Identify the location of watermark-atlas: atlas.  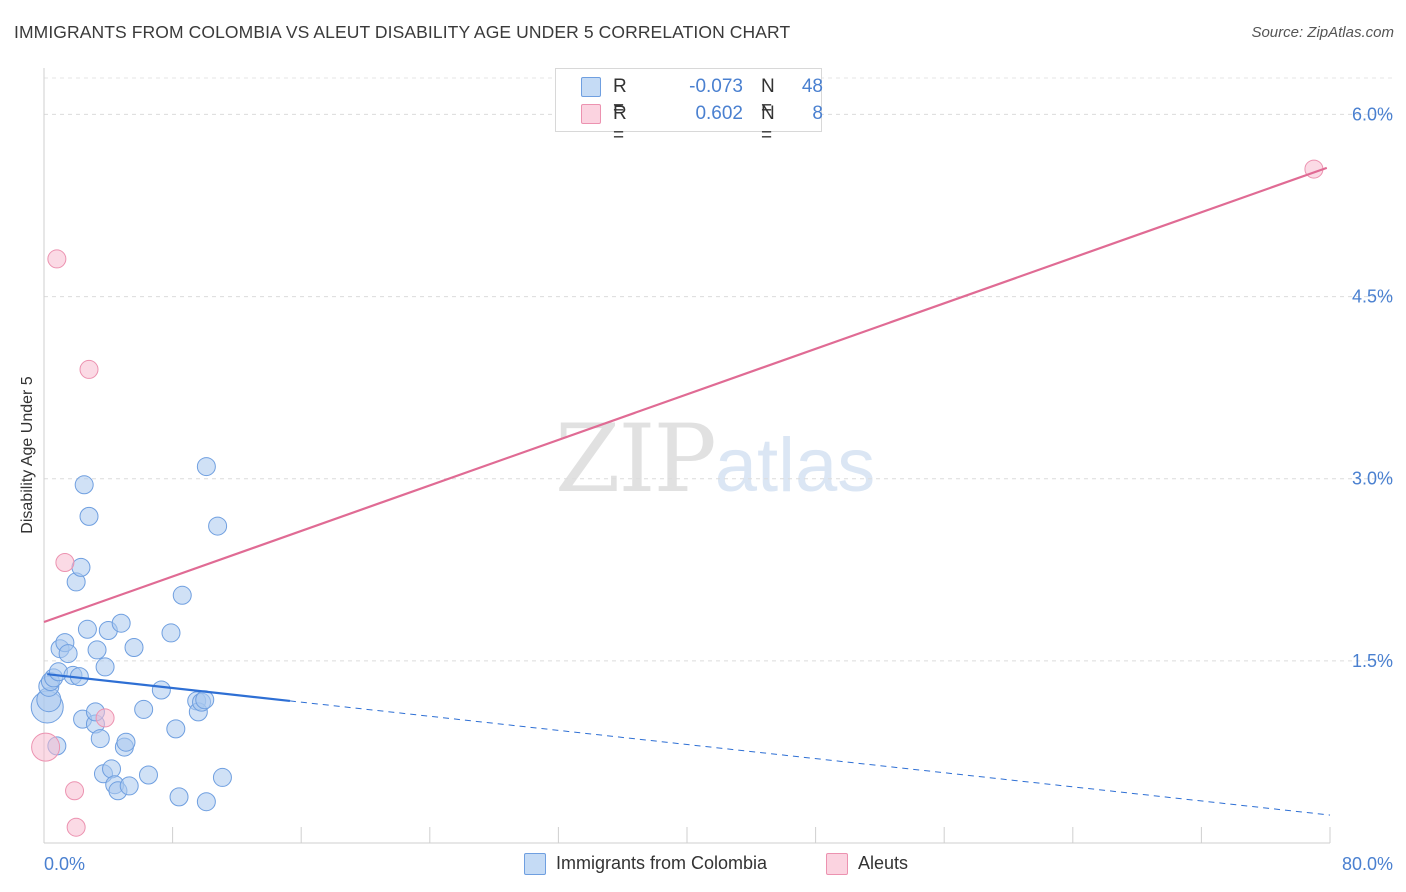
(795, 465).